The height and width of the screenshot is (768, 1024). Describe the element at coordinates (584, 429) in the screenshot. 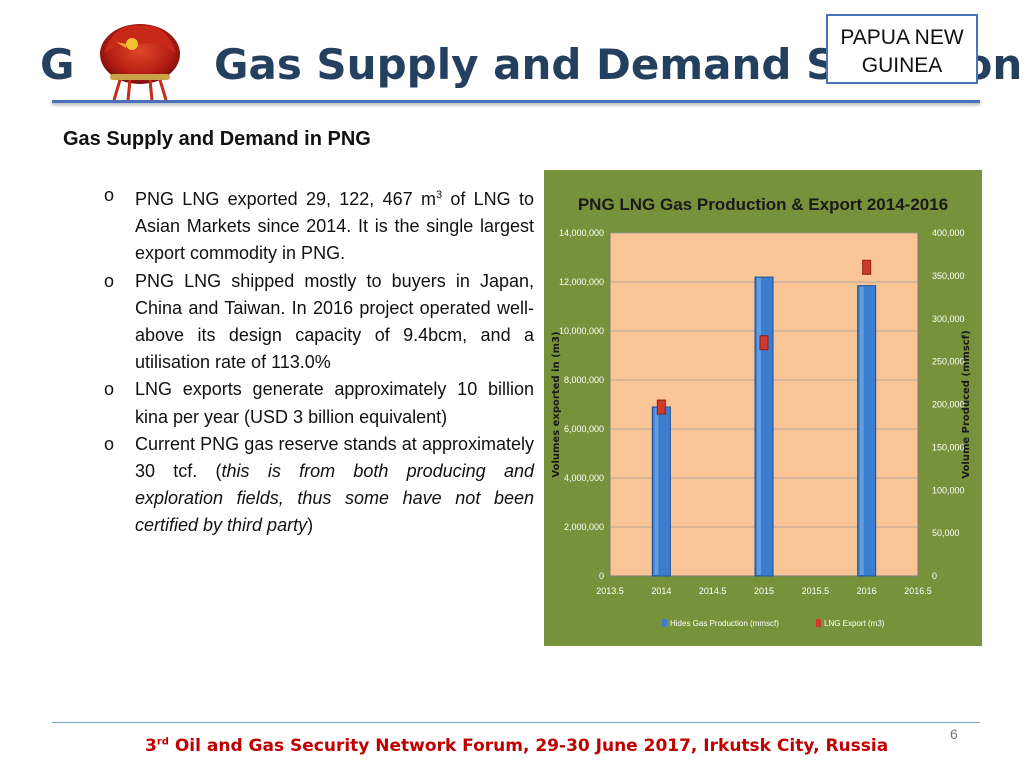

I see `y-left-tick-label: 6,000,000` at that location.